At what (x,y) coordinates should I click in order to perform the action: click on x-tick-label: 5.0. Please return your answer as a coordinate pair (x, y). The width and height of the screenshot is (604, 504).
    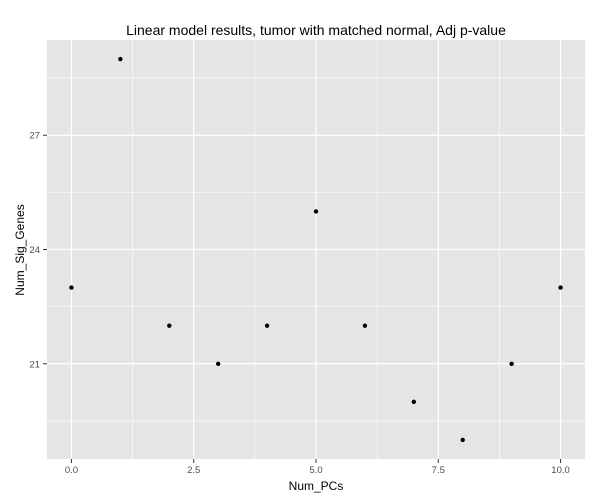
    Looking at the image, I should click on (315, 470).